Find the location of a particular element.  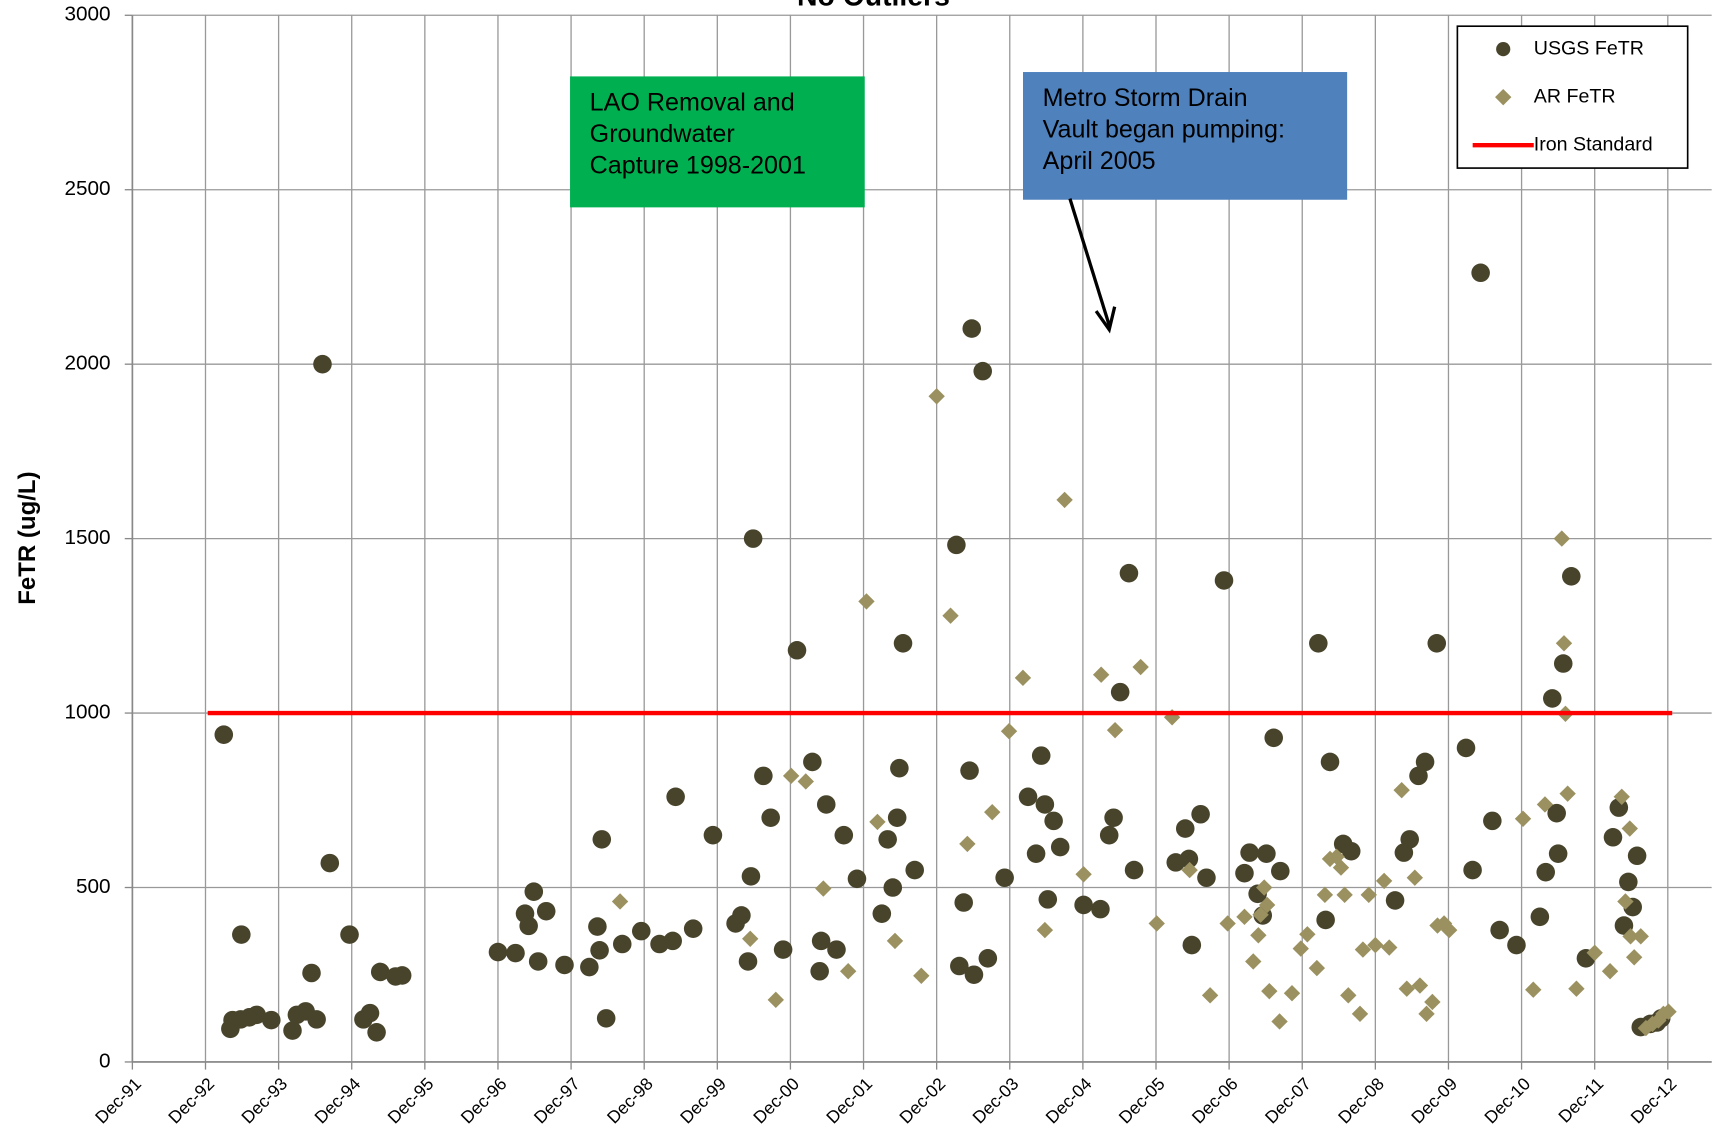

legend-label: Iron Standard is located at coordinates (1593, 144).